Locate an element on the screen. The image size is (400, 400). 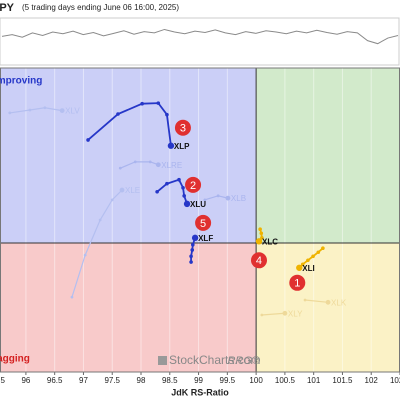
series-label: XLP is located at coordinates (182, 146).